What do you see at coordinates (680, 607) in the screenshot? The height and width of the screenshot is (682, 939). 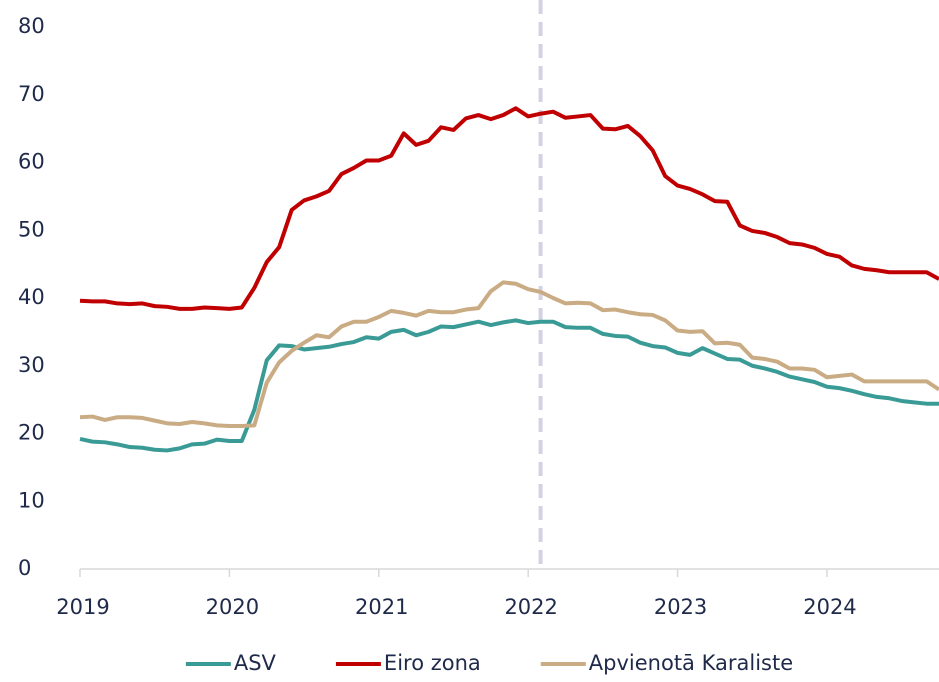 I see `x-tick-label: 2023` at bounding box center [680, 607].